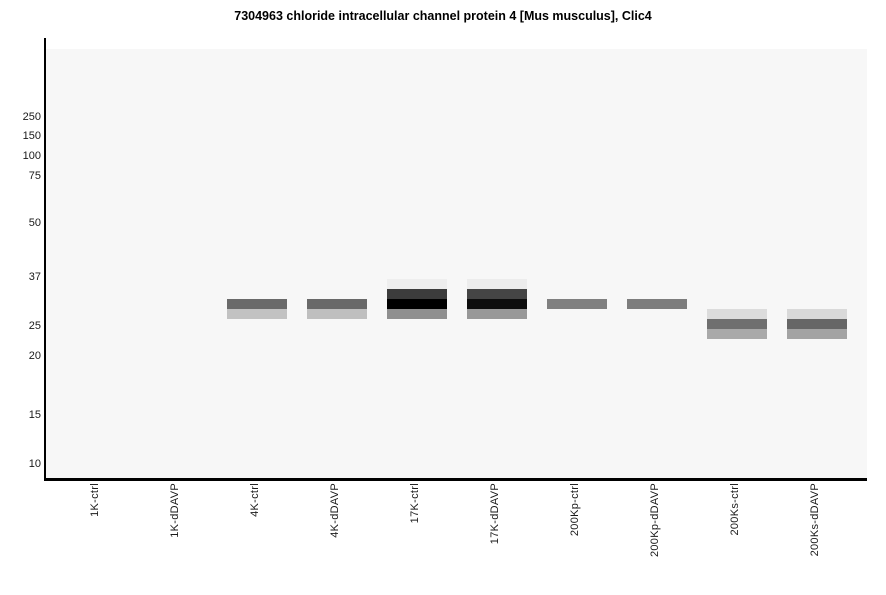 Image resolution: width=886 pixels, height=595 pixels. What do you see at coordinates (34, 277) in the screenshot?
I see `y-tick-label: 37` at bounding box center [34, 277].